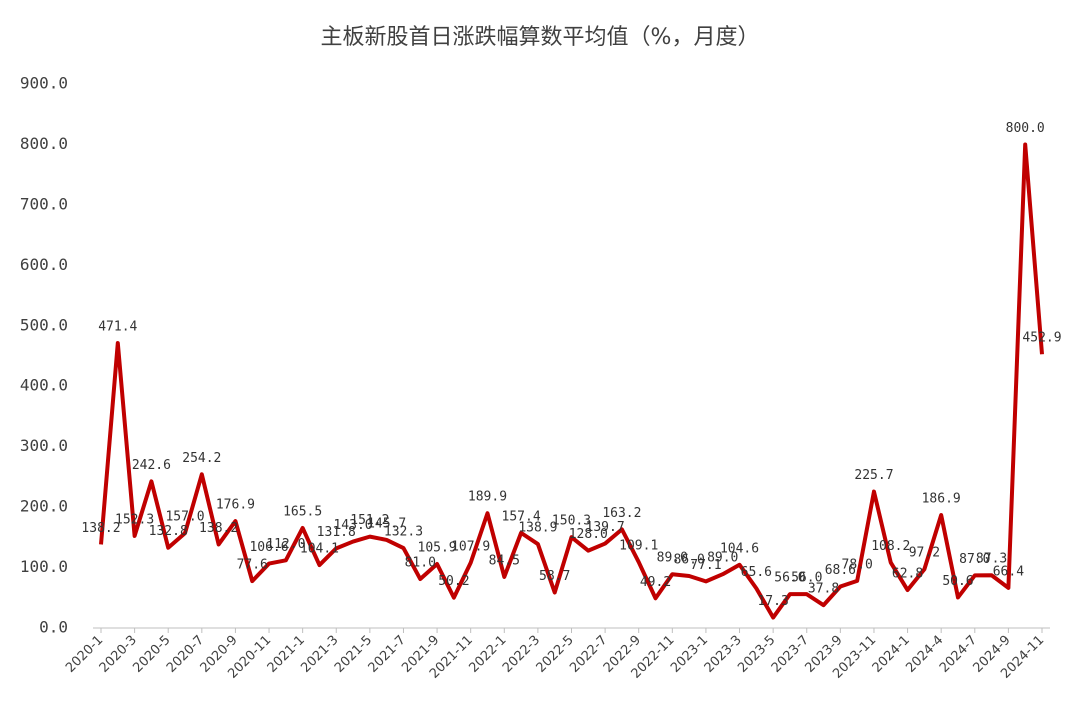  I want to click on data-label: 97.2, so click(924, 553).